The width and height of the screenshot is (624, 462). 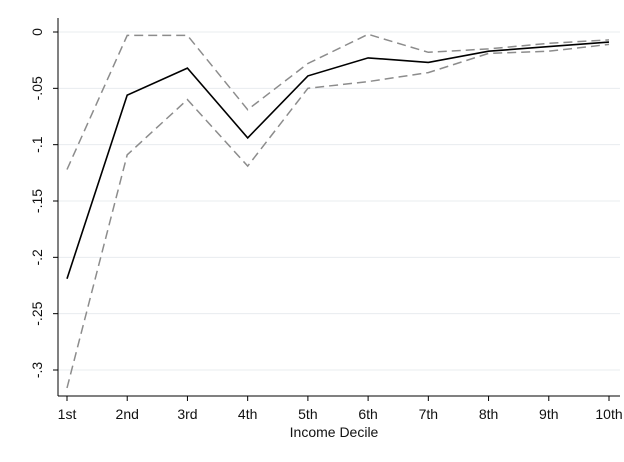 I want to click on x-tick-label-9: 10th, so click(x=608, y=414).